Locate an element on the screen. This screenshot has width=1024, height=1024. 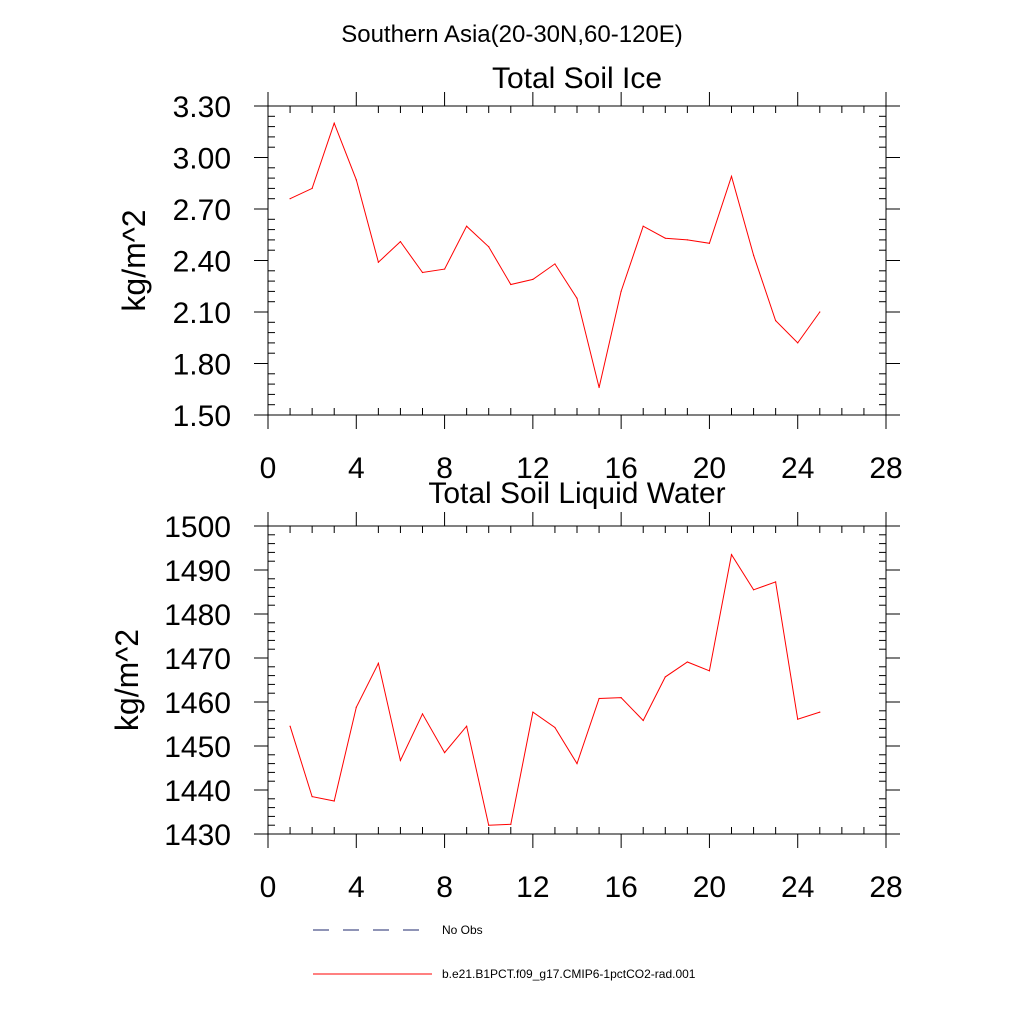
y-tick-label: 1440 is located at coordinates (197, 791).